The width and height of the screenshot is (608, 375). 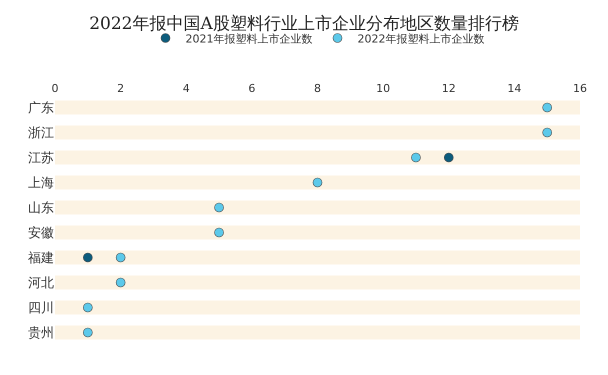 What do you see at coordinates (317, 88) in the screenshot?
I see `x-tick-label: 8` at bounding box center [317, 88].